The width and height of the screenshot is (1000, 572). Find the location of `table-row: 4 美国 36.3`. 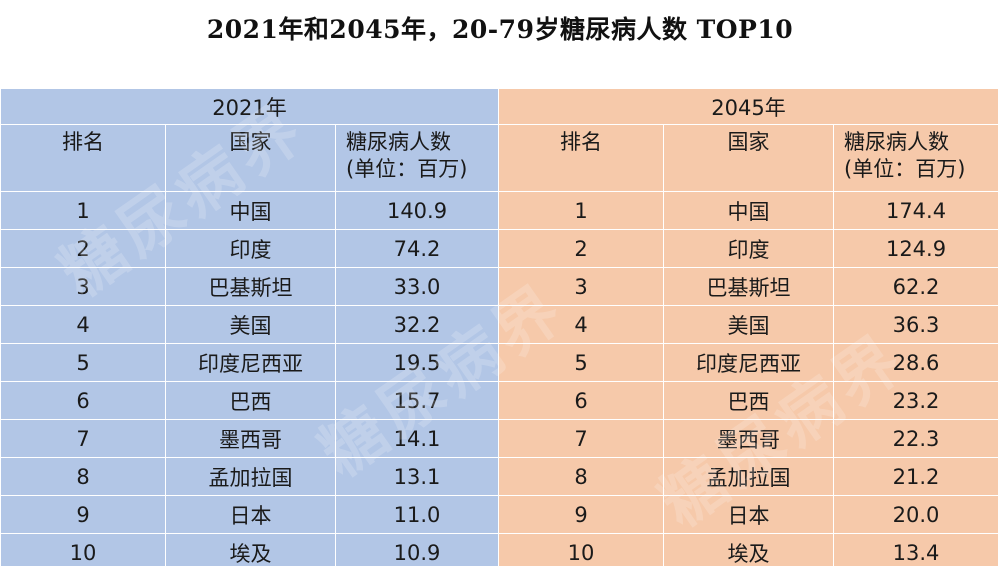

table-row: 4 美国 36.3 is located at coordinates (749, 324).